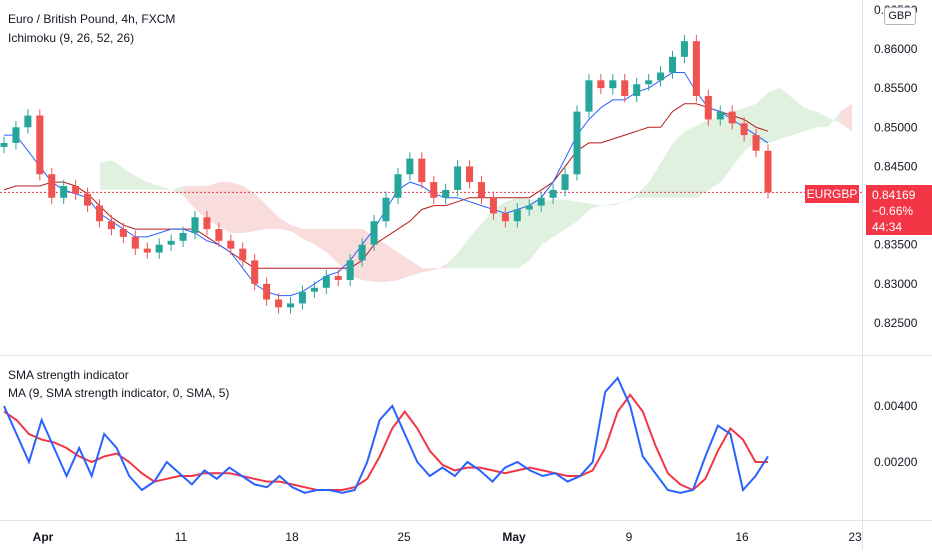 The image size is (932, 555). What do you see at coordinates (742, 537) in the screenshot?
I see `time-tick-label: 16` at bounding box center [742, 537].